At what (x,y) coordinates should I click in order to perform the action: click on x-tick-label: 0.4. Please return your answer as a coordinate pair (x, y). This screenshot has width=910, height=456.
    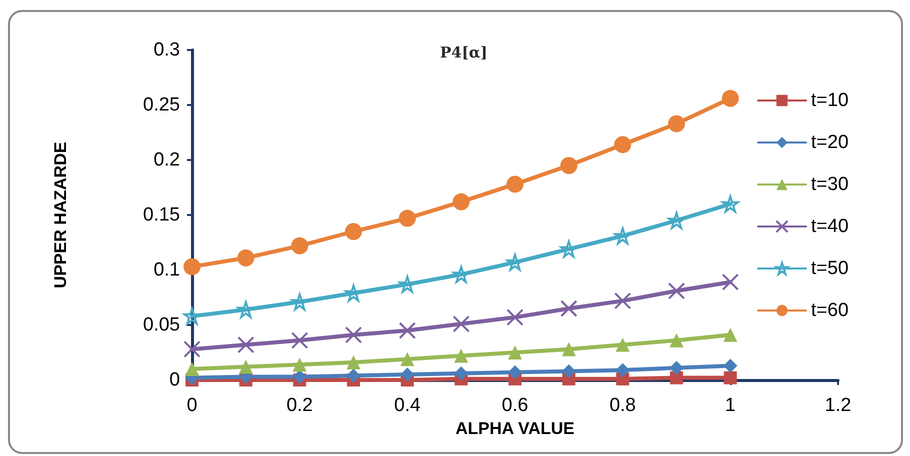
    Looking at the image, I should click on (407, 405).